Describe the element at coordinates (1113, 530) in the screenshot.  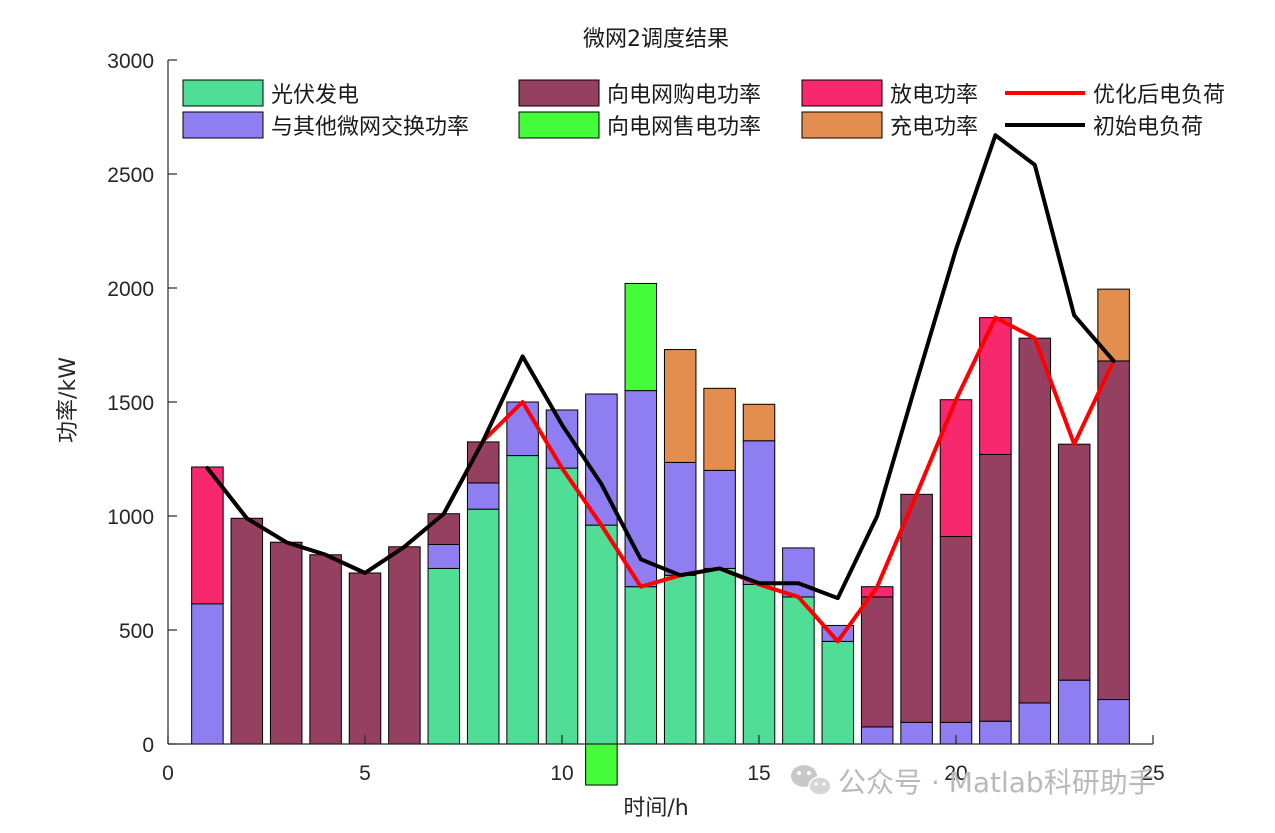
I see `bar-buy-h24` at that location.